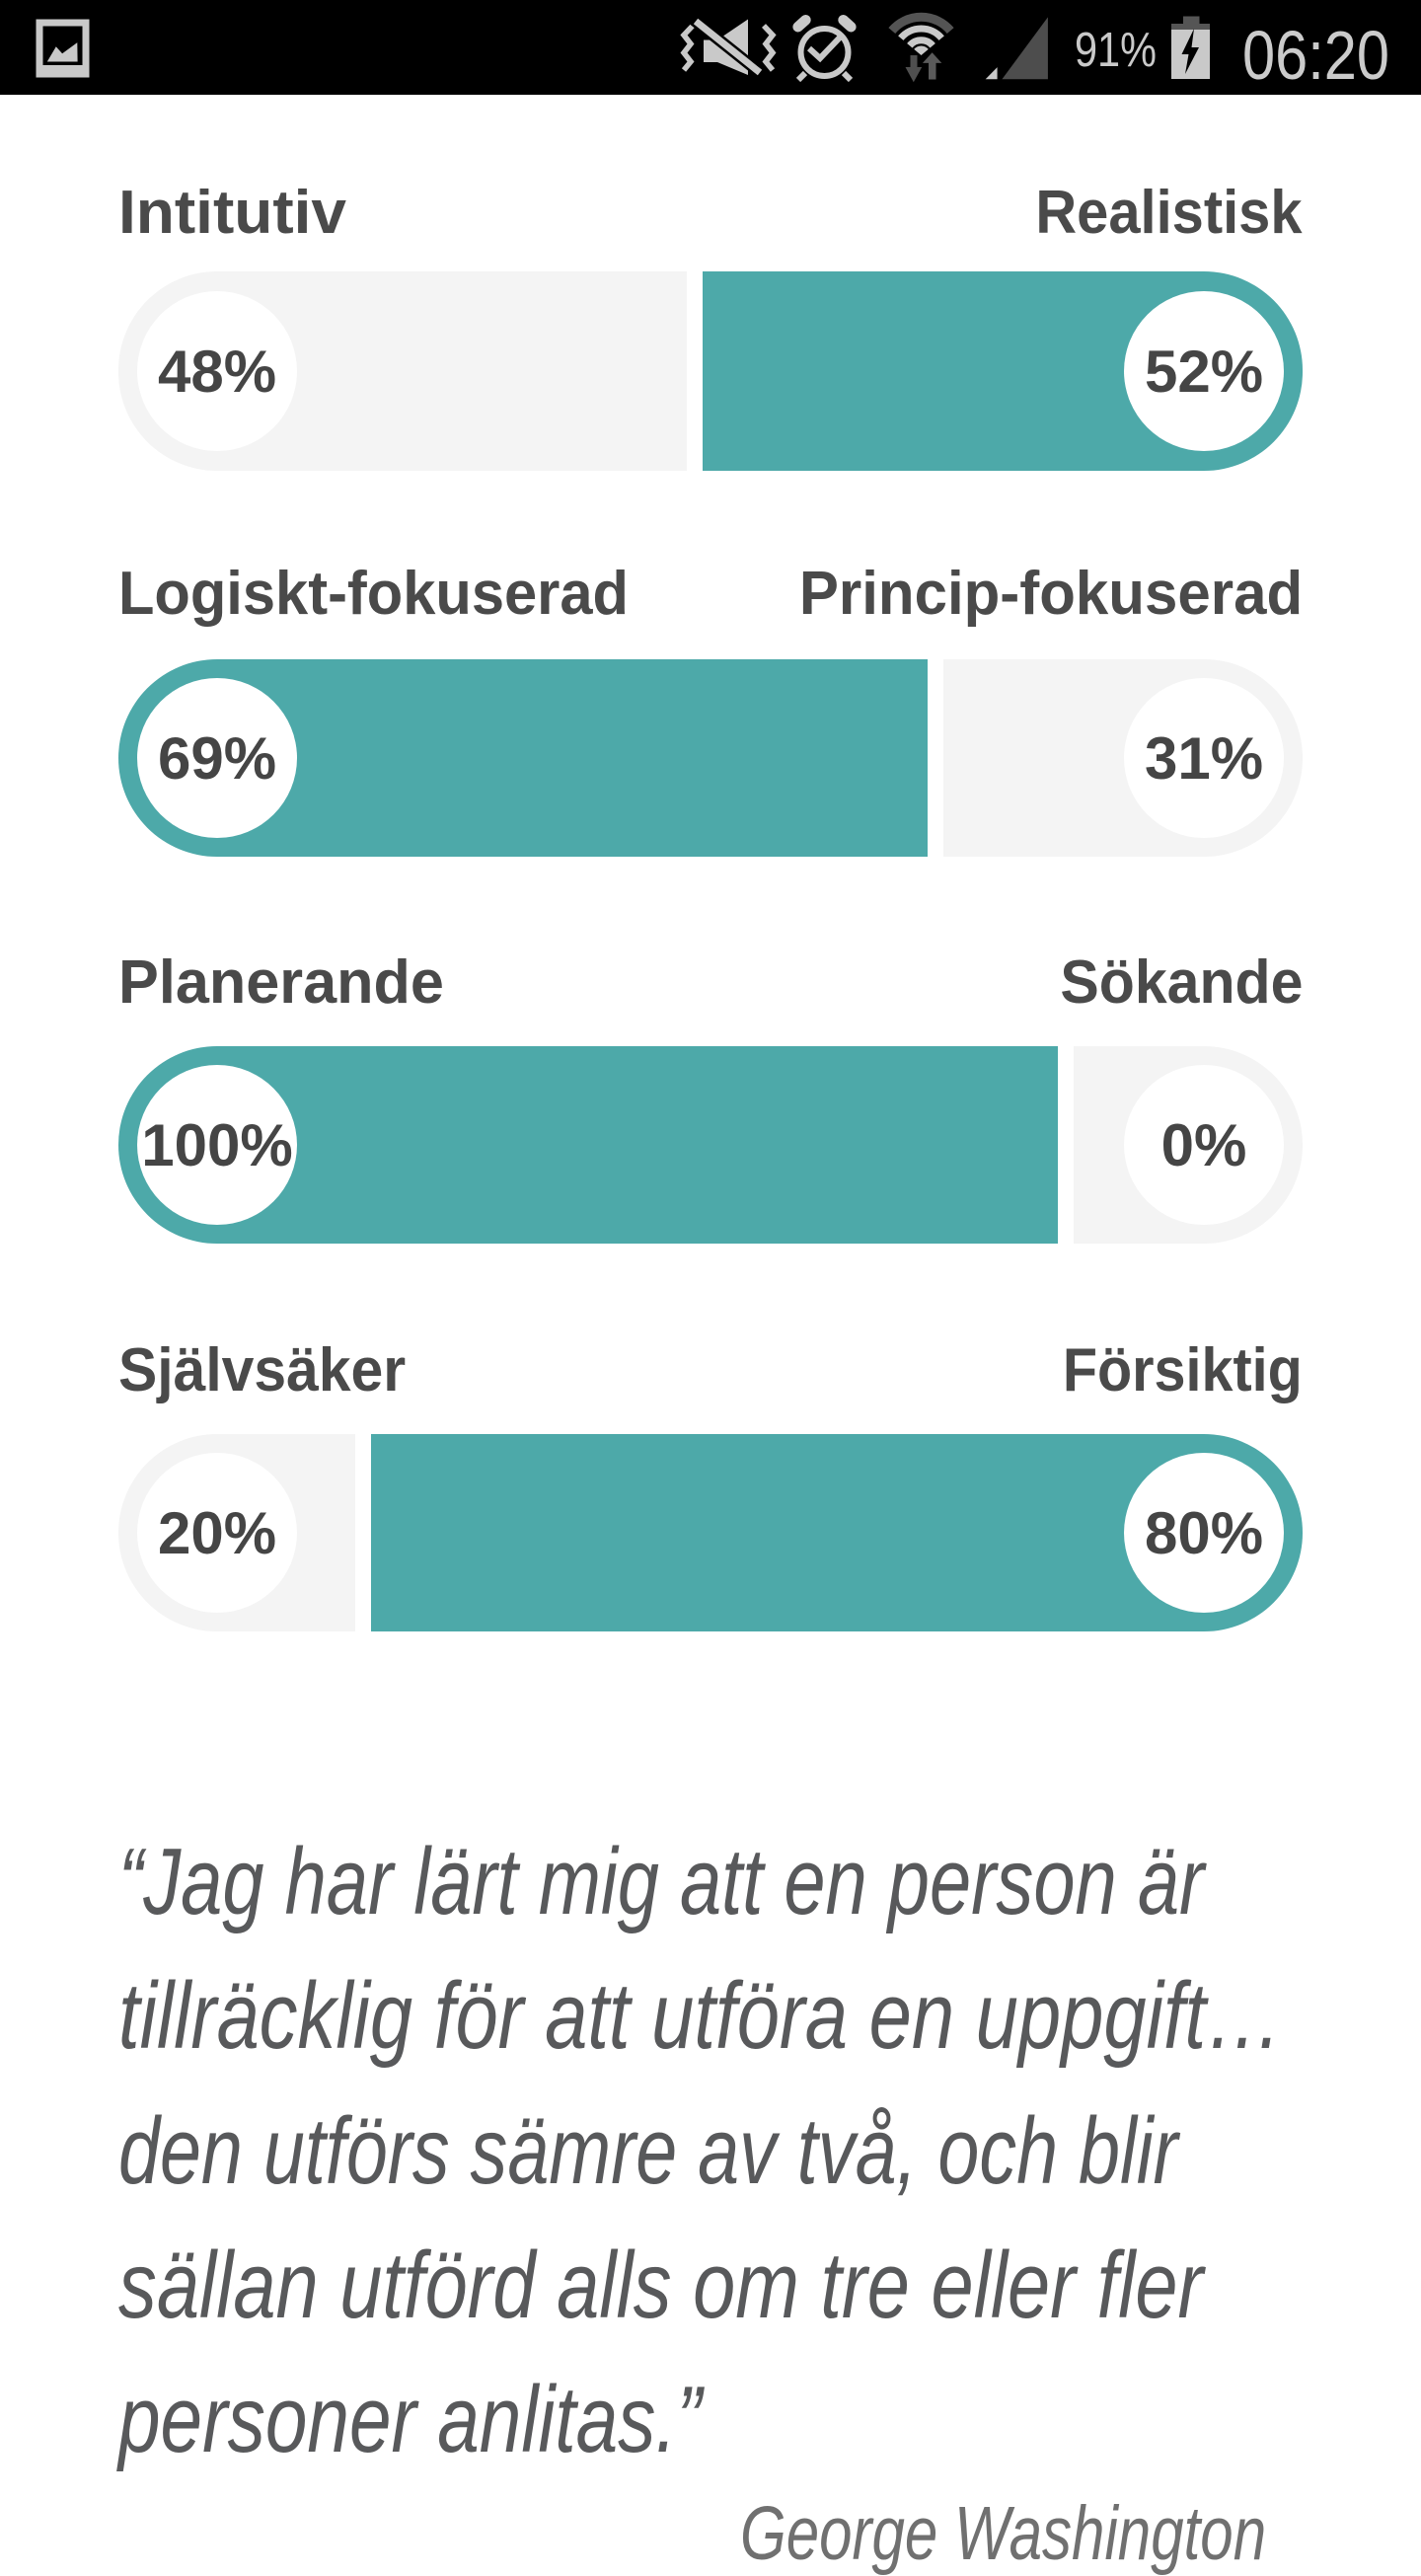 This screenshot has height=2576, width=1421. What do you see at coordinates (1116, 51) in the screenshot?
I see `svg-text: 91%` at bounding box center [1116, 51].